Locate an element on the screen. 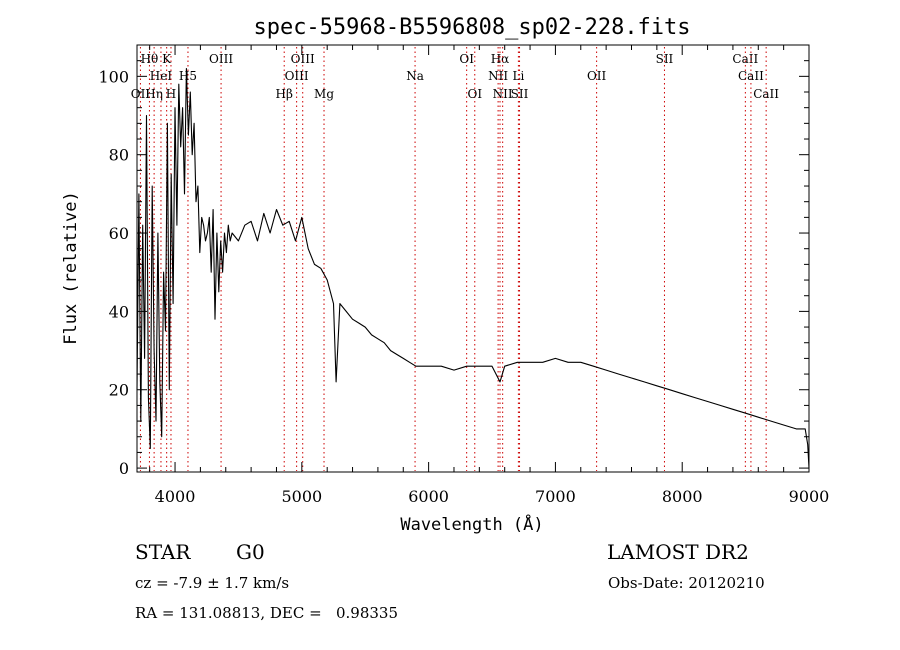  marker-label-3: OIII is located at coordinates (303, 59).